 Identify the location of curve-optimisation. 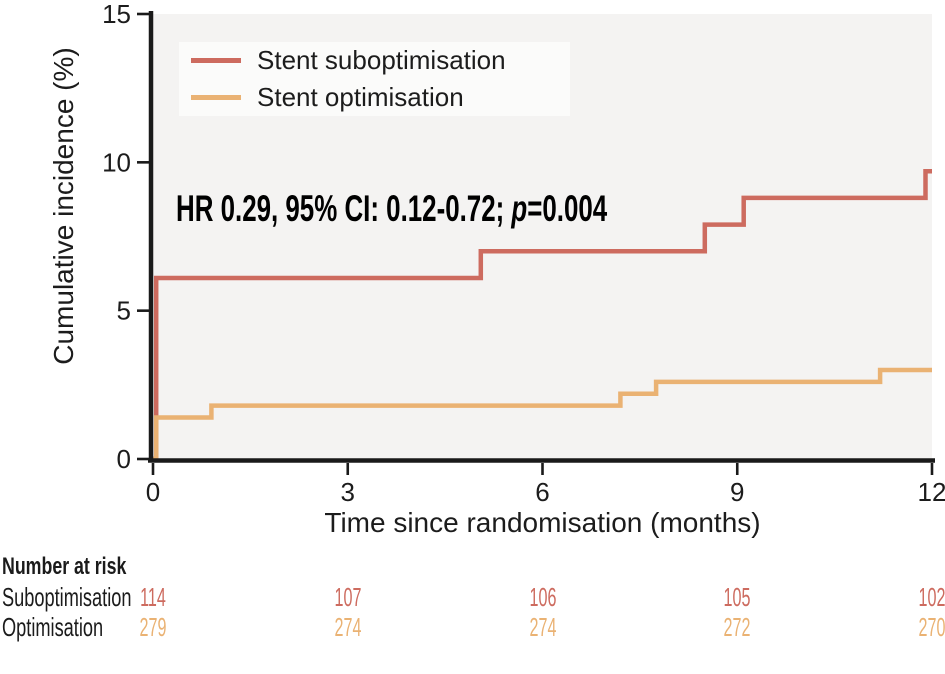
(542, 414).